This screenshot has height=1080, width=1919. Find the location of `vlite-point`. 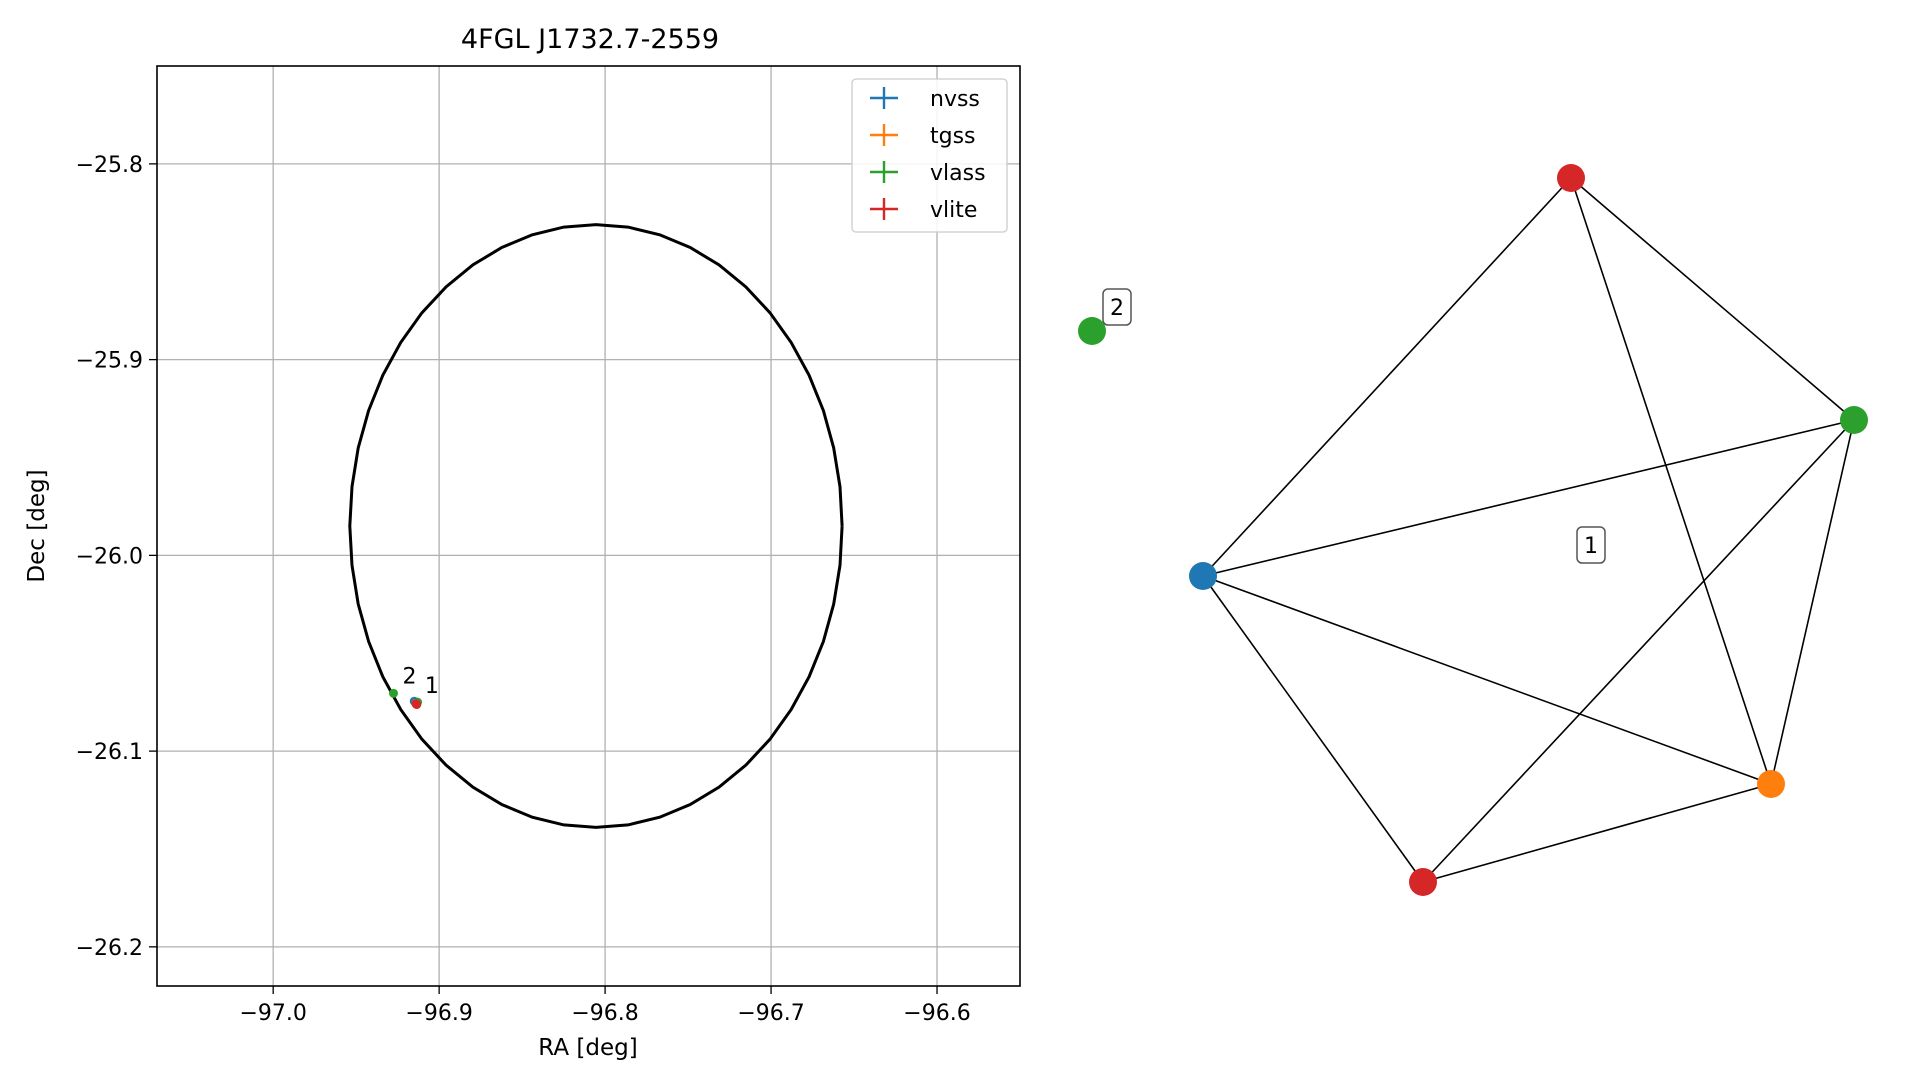

vlite-point is located at coordinates (417, 705).